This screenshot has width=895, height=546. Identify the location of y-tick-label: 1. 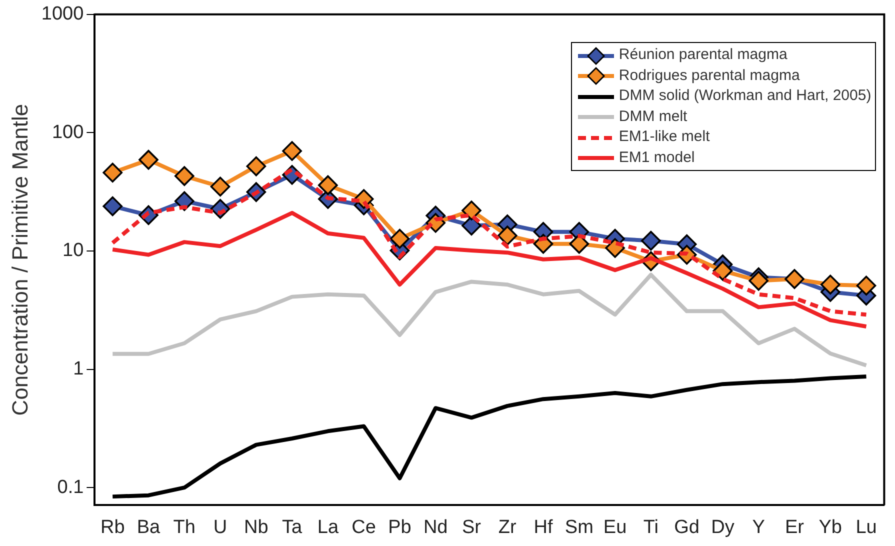
(78, 369).